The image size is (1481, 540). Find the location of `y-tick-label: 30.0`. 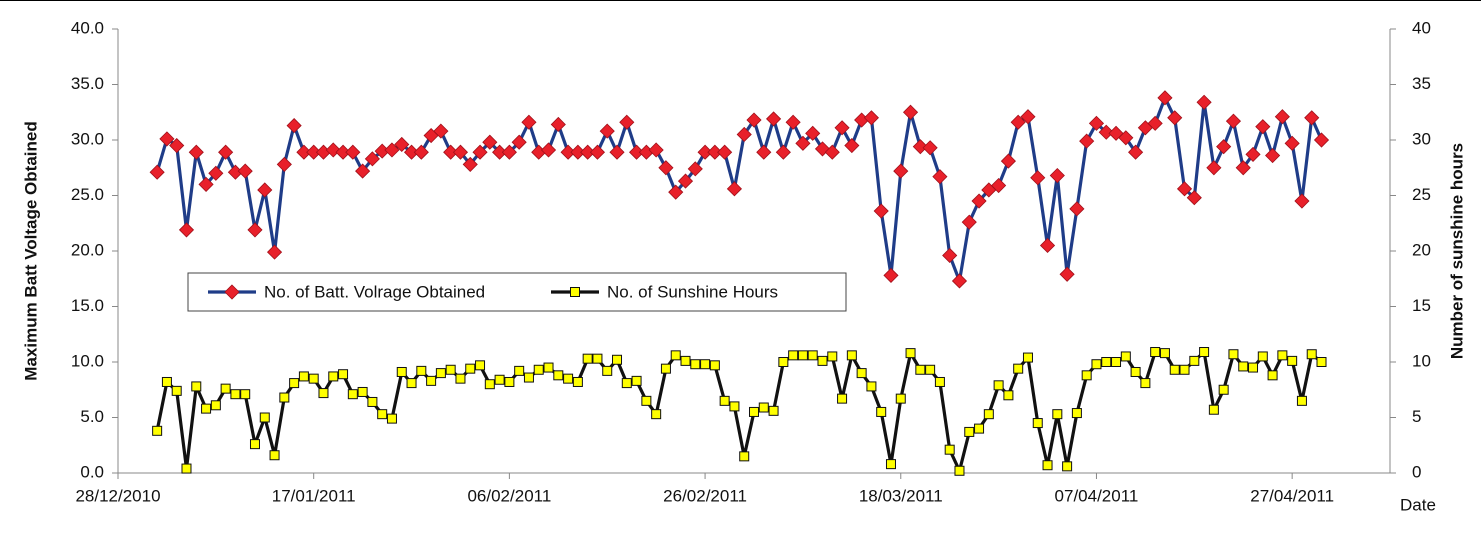

y-tick-label: 30.0 is located at coordinates (87, 138).